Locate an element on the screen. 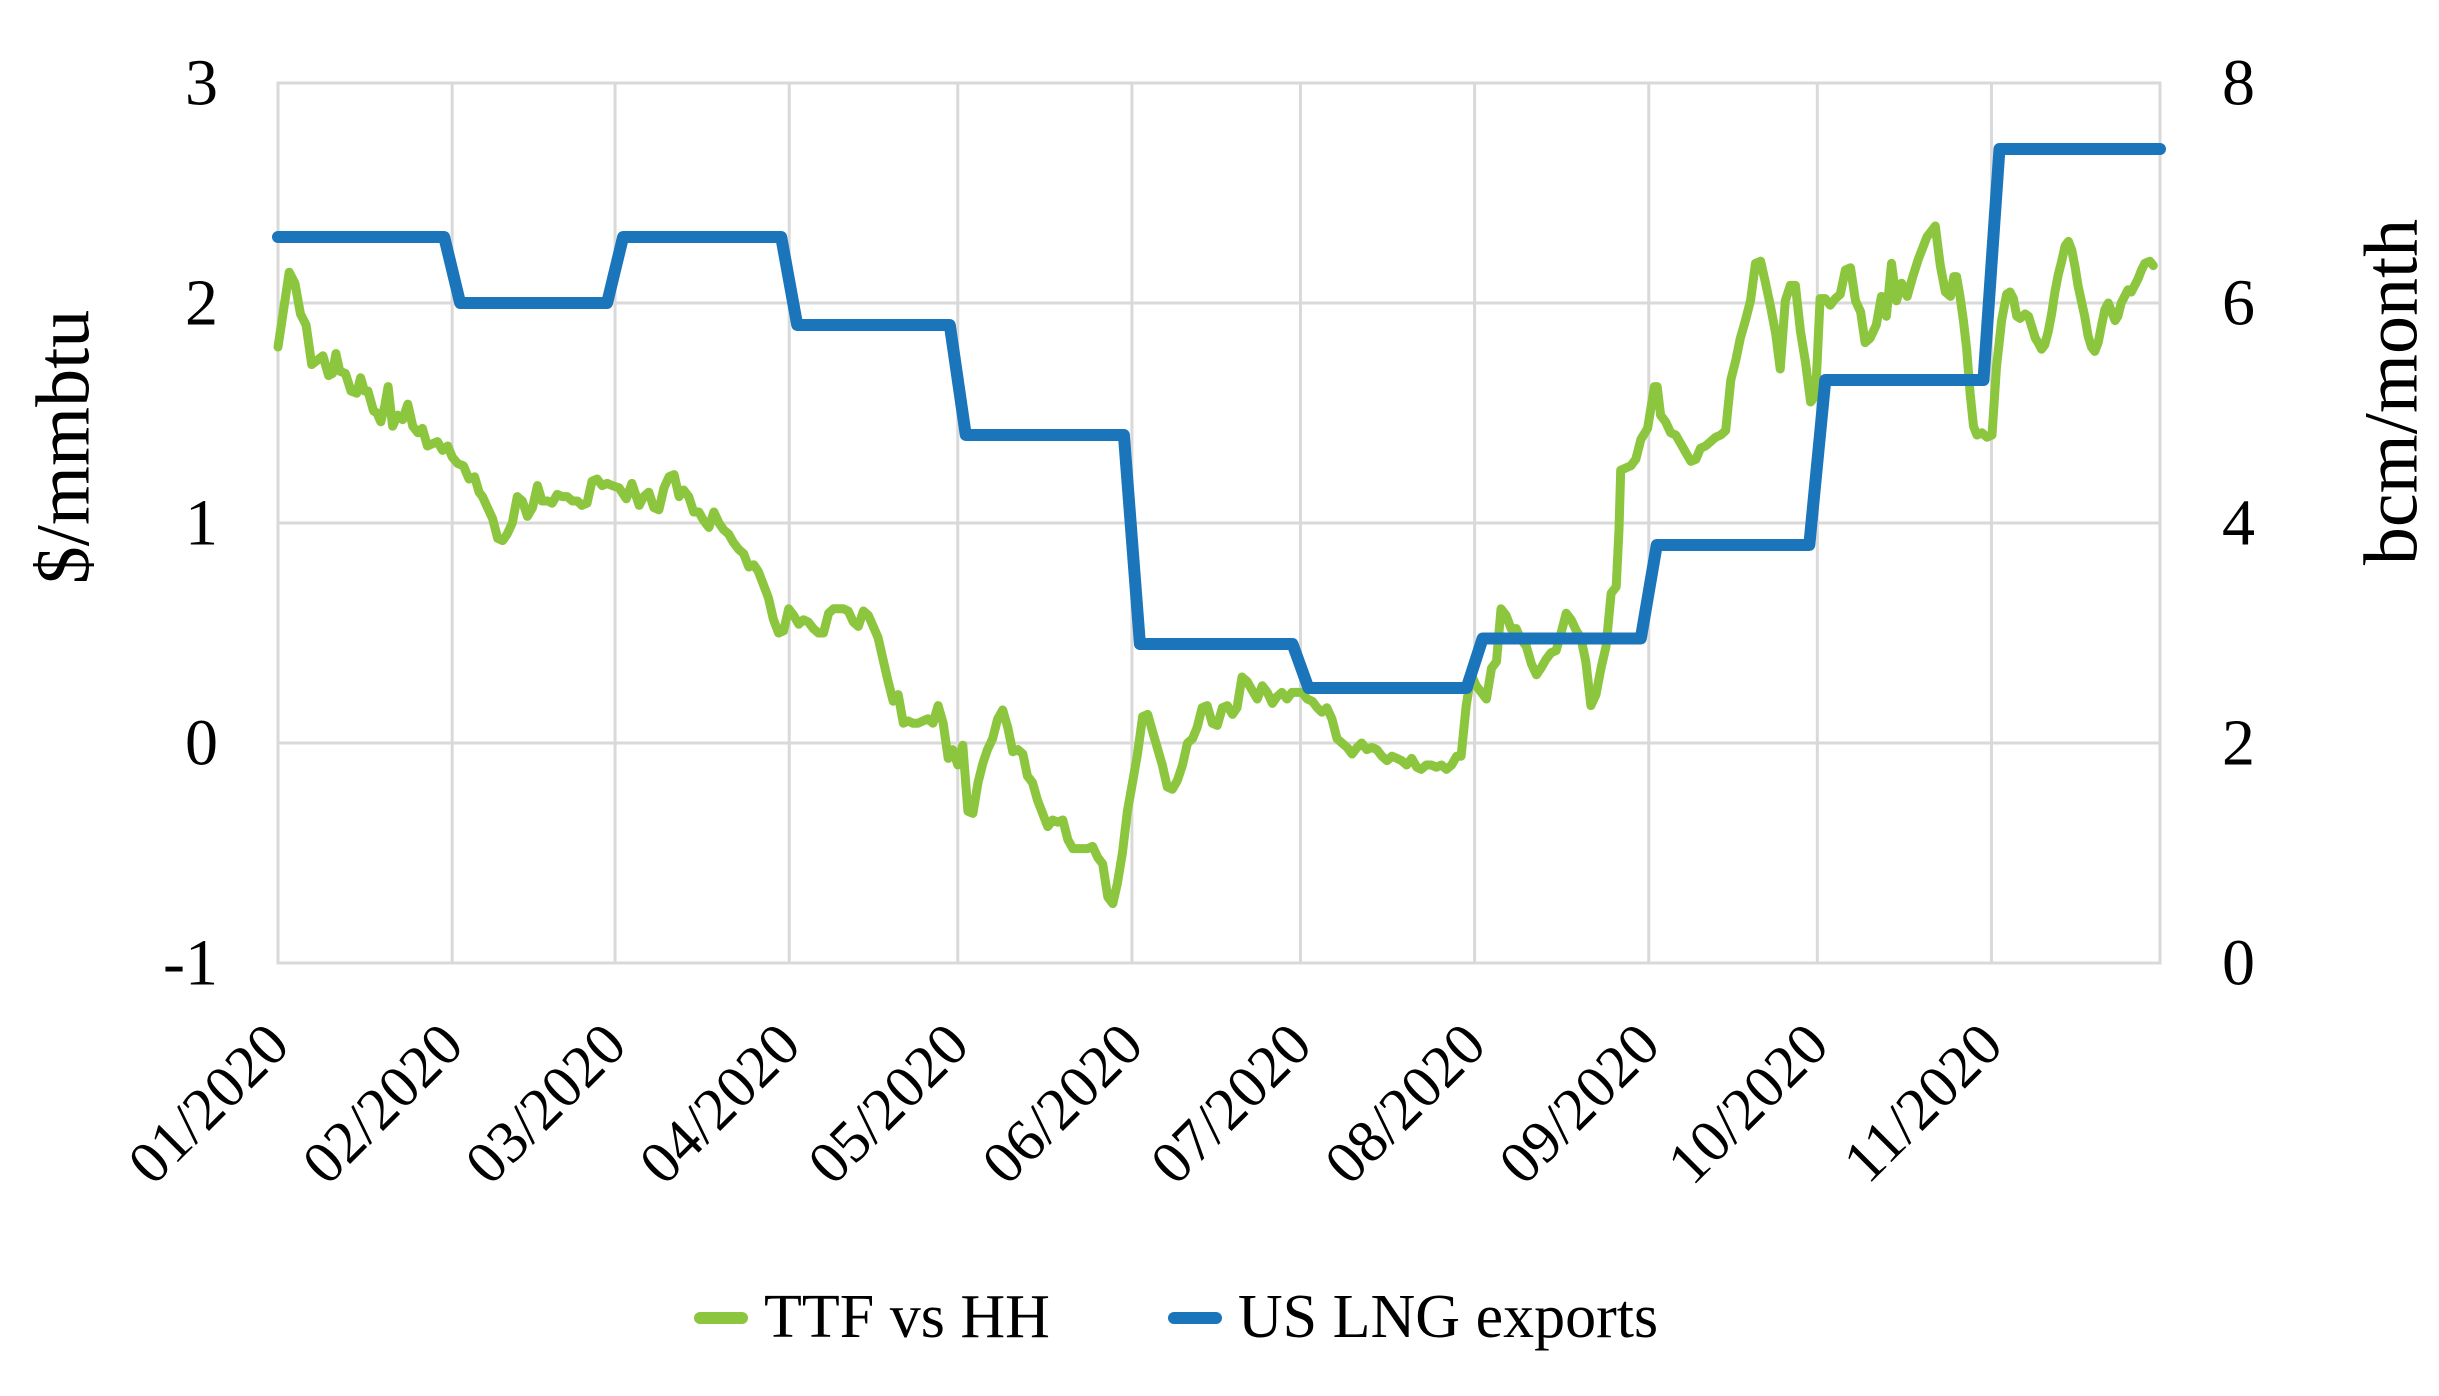 The height and width of the screenshot is (1396, 2439). right-axis-tick-label: 0 is located at coordinates (2238, 963).